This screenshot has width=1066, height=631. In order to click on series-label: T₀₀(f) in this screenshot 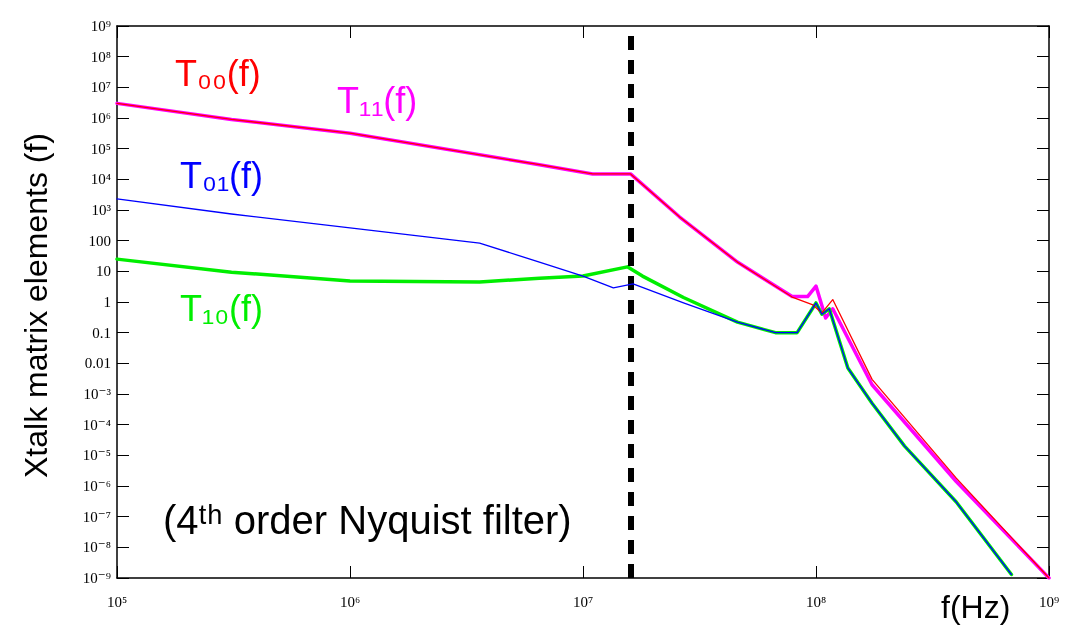, I will do `click(218, 73)`.